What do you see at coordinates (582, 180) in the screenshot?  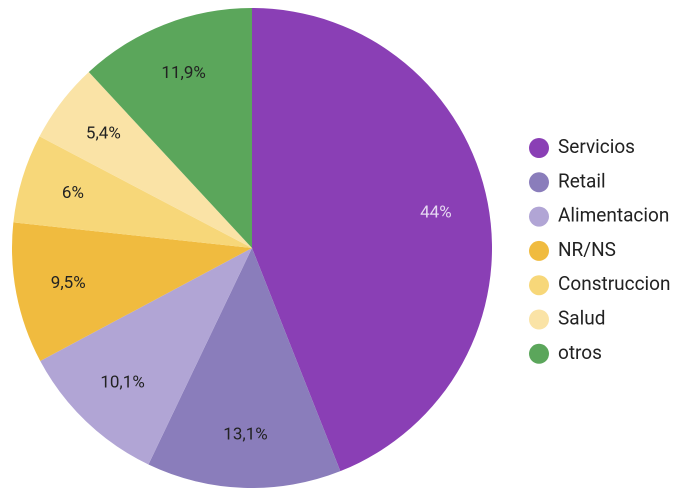 I see `legend-text: Retail` at bounding box center [582, 180].